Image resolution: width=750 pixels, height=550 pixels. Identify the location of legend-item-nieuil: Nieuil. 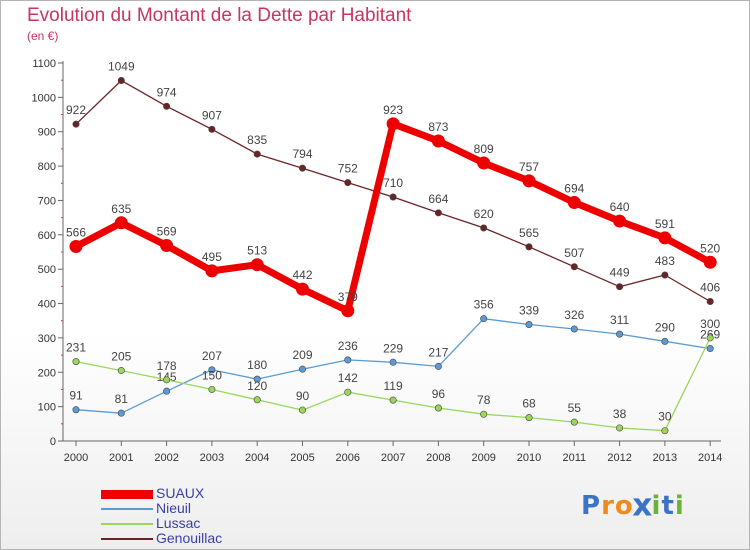
(211, 508).